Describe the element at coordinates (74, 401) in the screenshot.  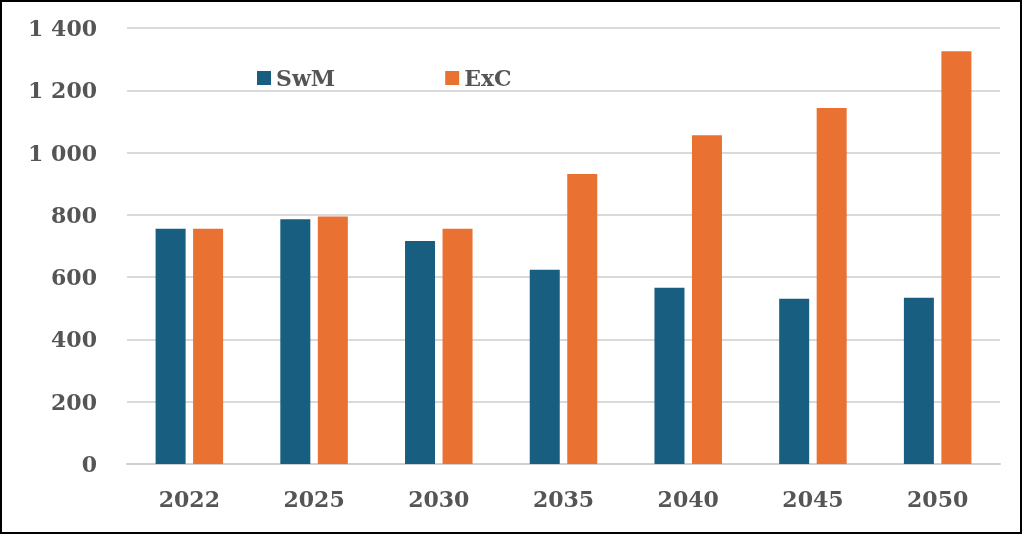
I see `y-tick-label: 200` at that location.